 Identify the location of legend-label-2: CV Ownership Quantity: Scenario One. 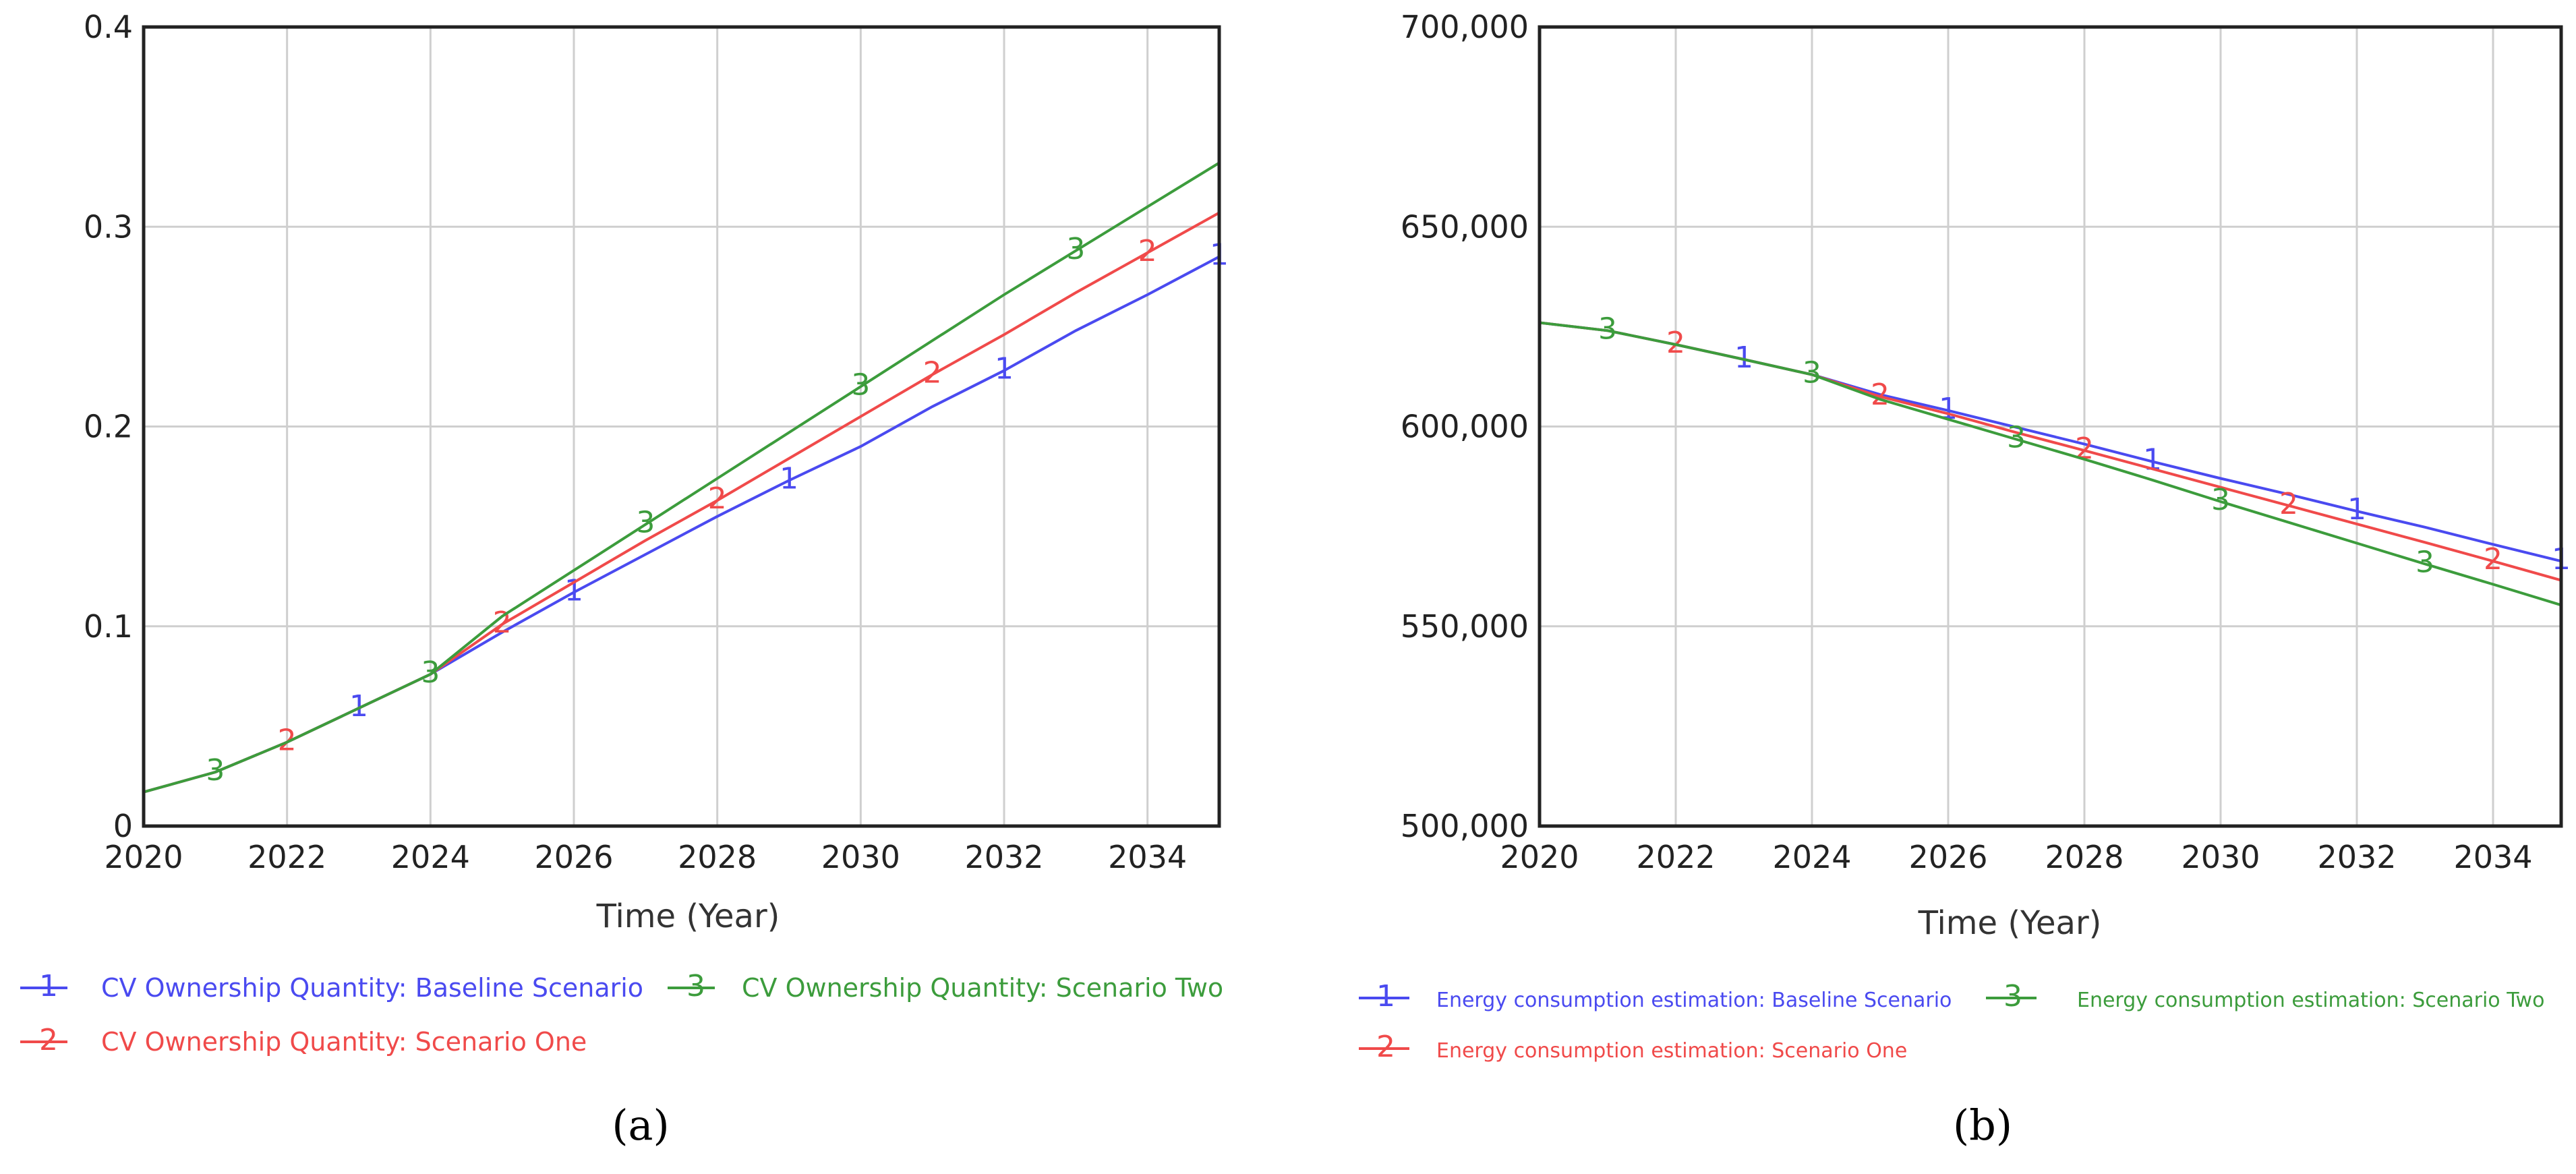
(344, 1042).